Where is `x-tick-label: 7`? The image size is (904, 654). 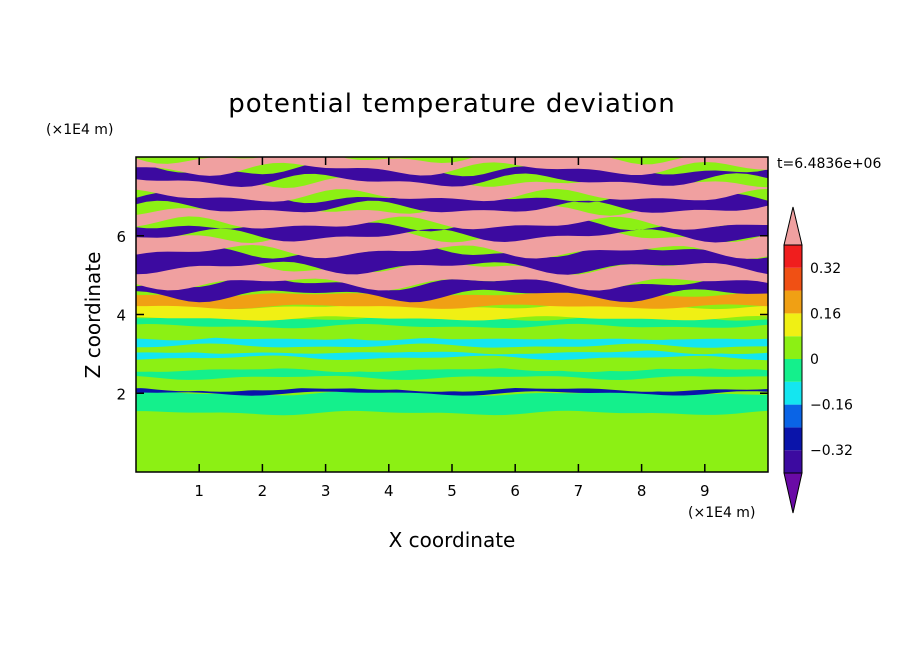 x-tick-label: 7 is located at coordinates (579, 491).